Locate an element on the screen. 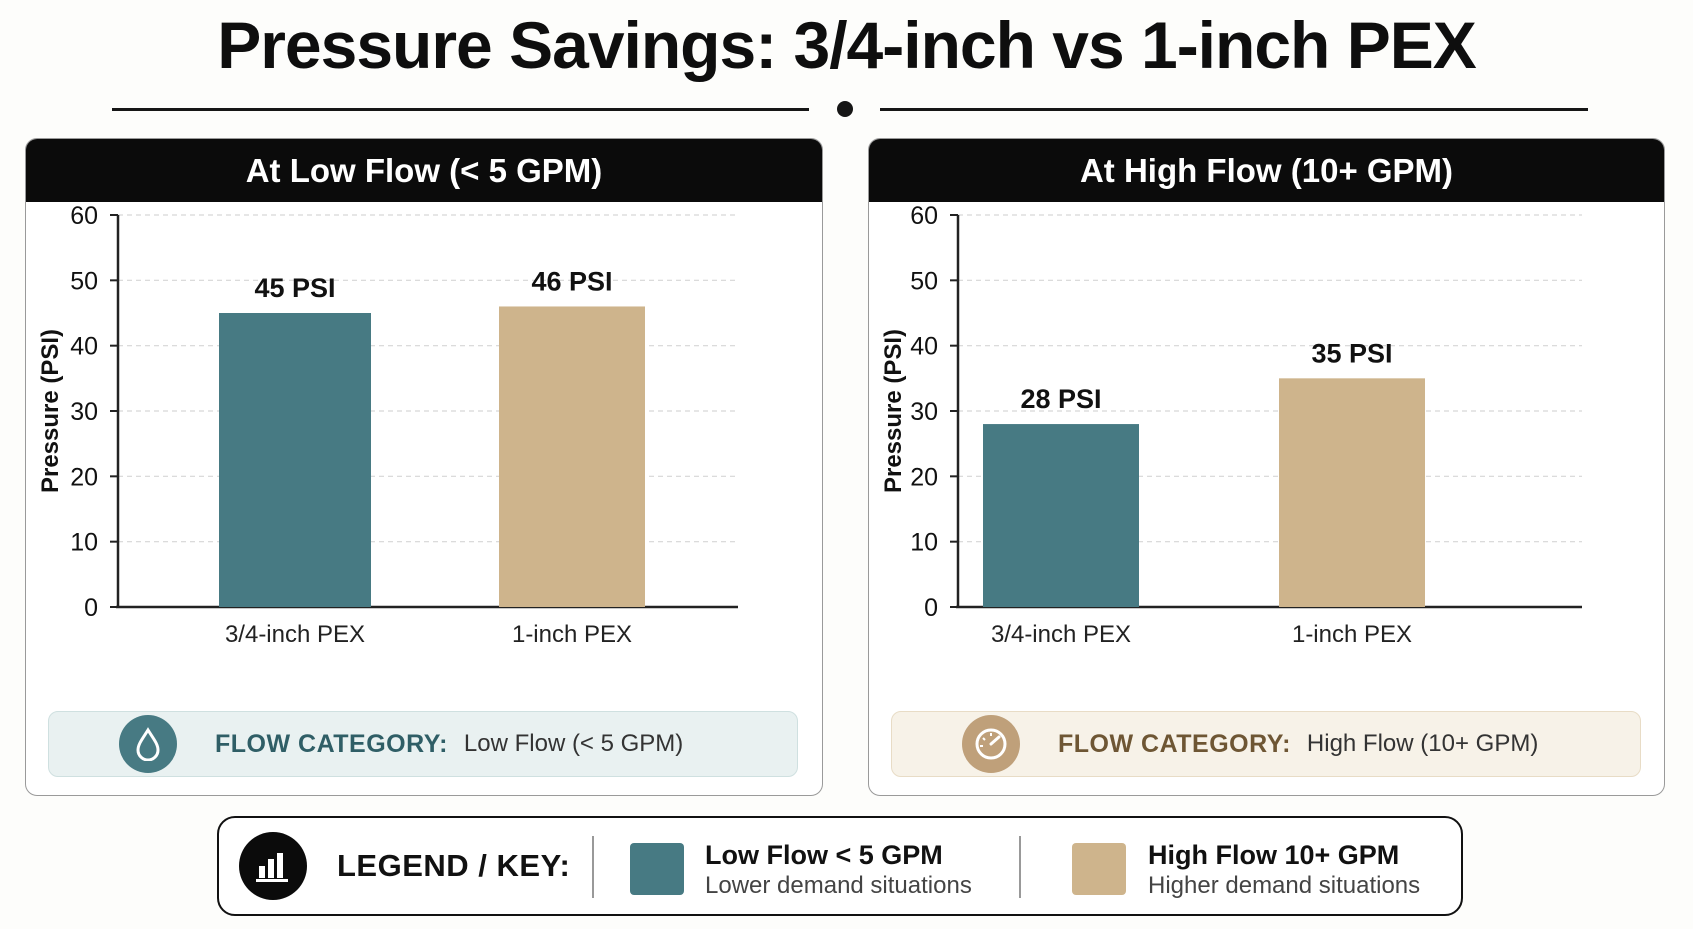  legend-swatch-high is located at coordinates (1099, 869).